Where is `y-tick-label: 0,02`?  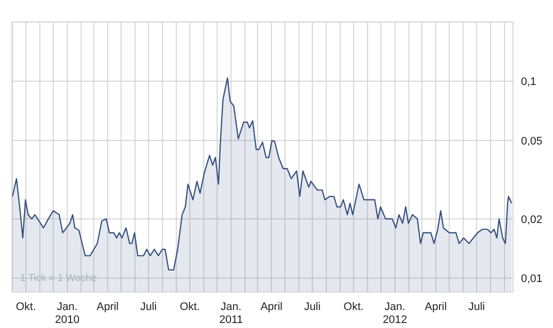 y-tick-label: 0,02 is located at coordinates (531, 220).